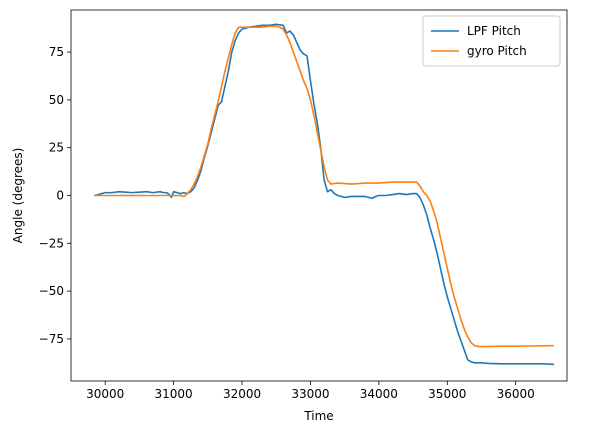  I want to click on x-axis: 30000 31000 32000 33000 34000 35000 36000, so click(310, 391).